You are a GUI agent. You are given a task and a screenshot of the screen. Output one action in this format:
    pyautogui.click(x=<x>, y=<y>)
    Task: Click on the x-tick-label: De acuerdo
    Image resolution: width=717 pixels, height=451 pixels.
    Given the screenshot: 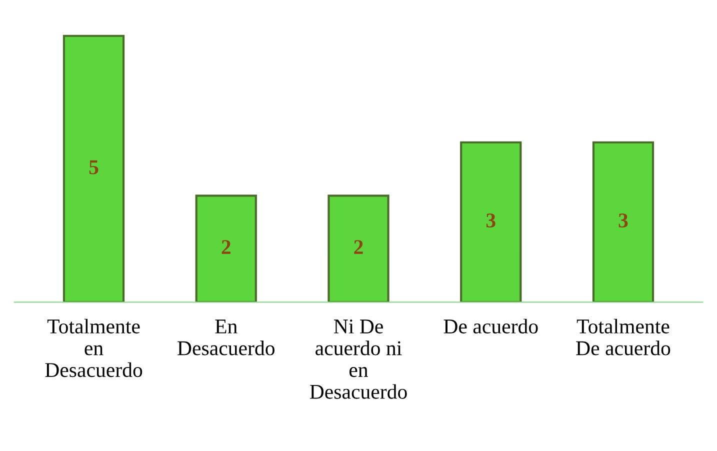 What is the action you would take?
    pyautogui.click(x=491, y=326)
    